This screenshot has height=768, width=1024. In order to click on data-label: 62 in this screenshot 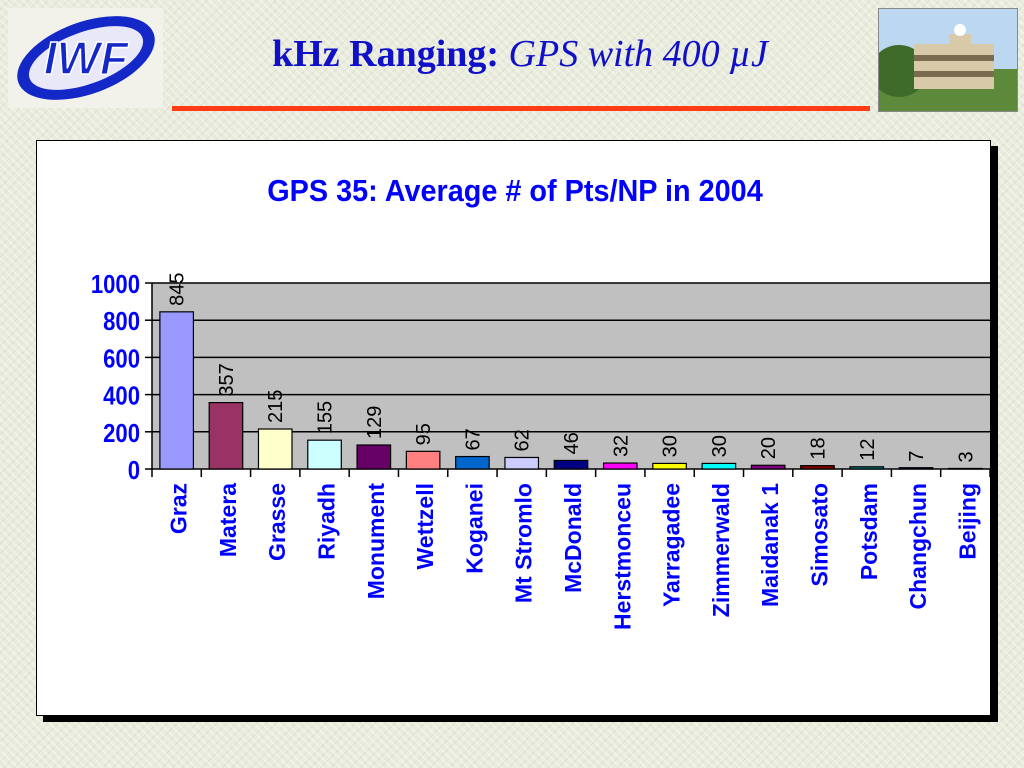, I will do `click(523, 440)`.